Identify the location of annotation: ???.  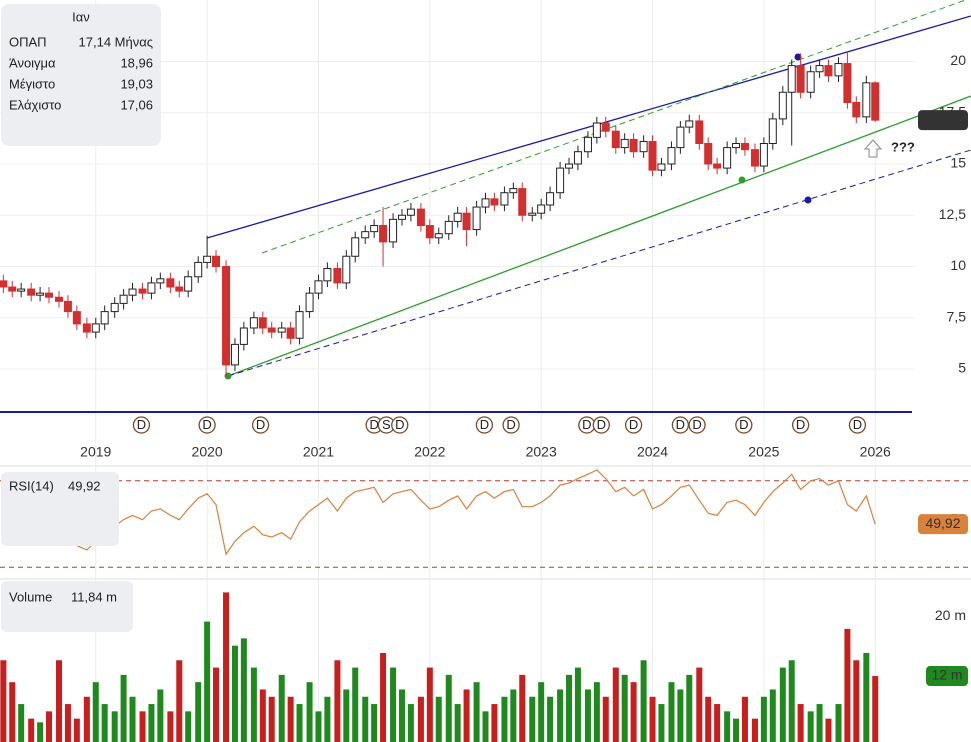
(903, 146).